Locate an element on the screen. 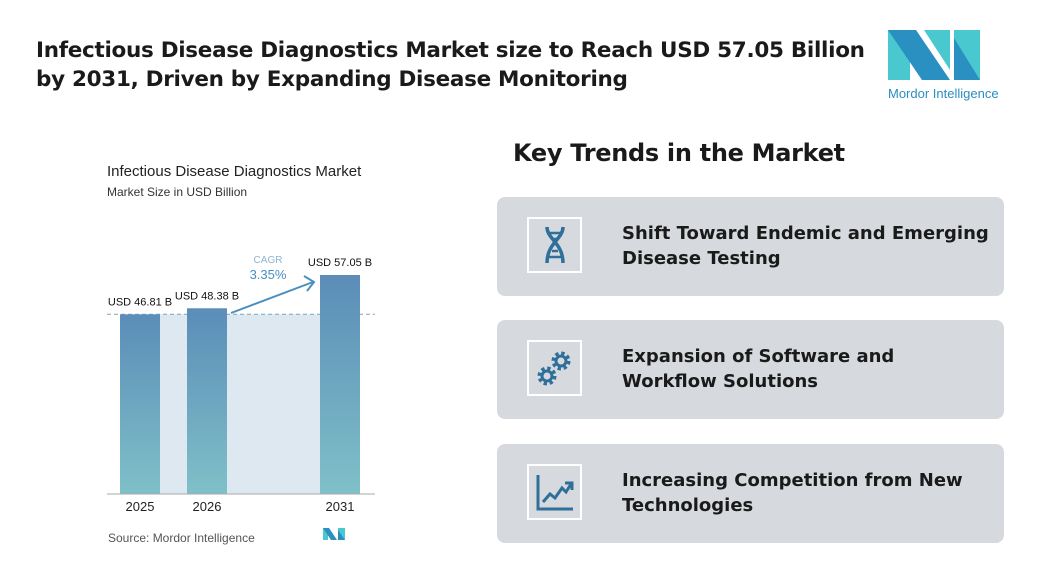 Image resolution: width=1038 pixels, height=582 pixels. cagr-value: 3.35% is located at coordinates (268, 274).